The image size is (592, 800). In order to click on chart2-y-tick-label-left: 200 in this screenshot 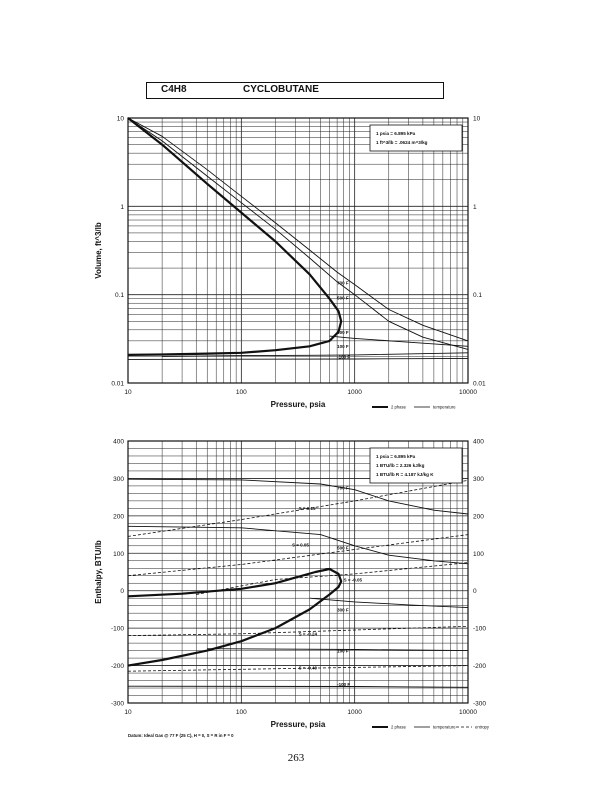, I will do `click(118, 516)`.